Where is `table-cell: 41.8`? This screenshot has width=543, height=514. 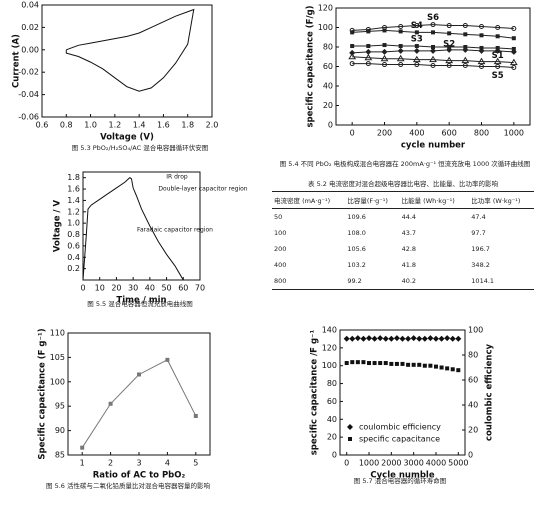
table-cell: 41.8 is located at coordinates (409, 265).